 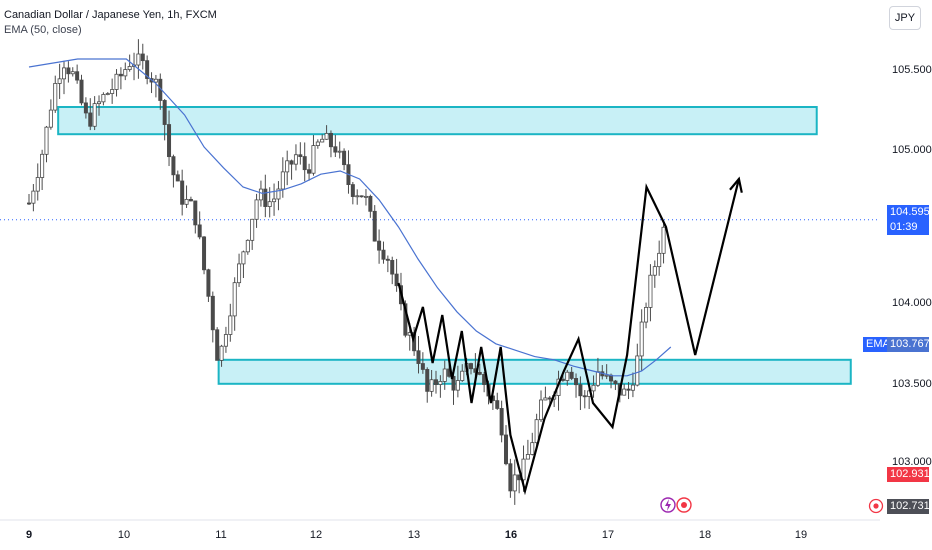 What do you see at coordinates (878, 344) in the screenshot?
I see `ema-label-tag: EMA` at bounding box center [878, 344].